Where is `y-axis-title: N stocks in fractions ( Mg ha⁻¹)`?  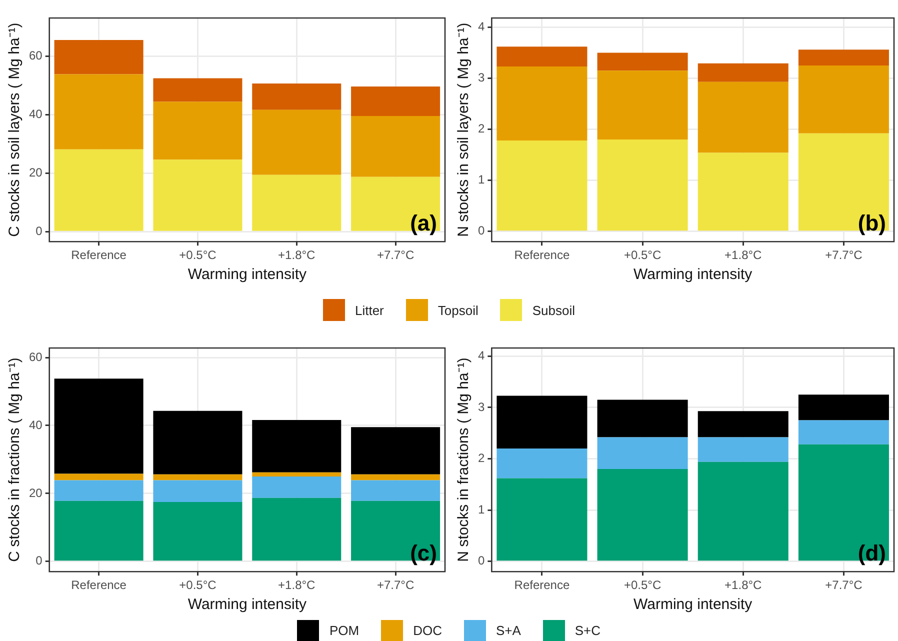 y-axis-title: N stocks in fractions ( Mg ha⁻¹) is located at coordinates (463, 460).